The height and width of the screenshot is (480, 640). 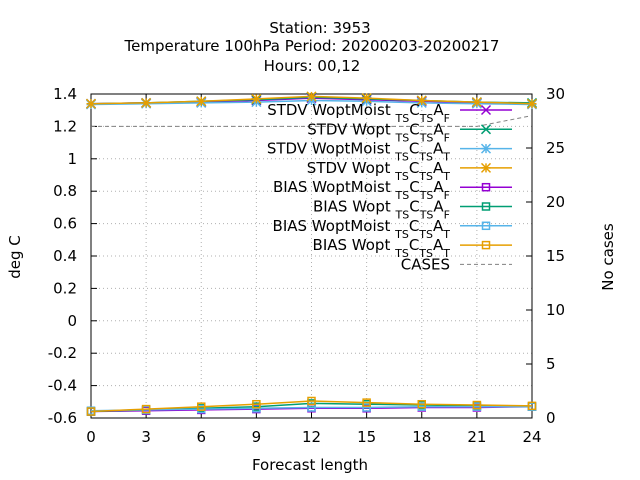 I want to click on y-tick-label: -0.4, so click(x=62, y=386).